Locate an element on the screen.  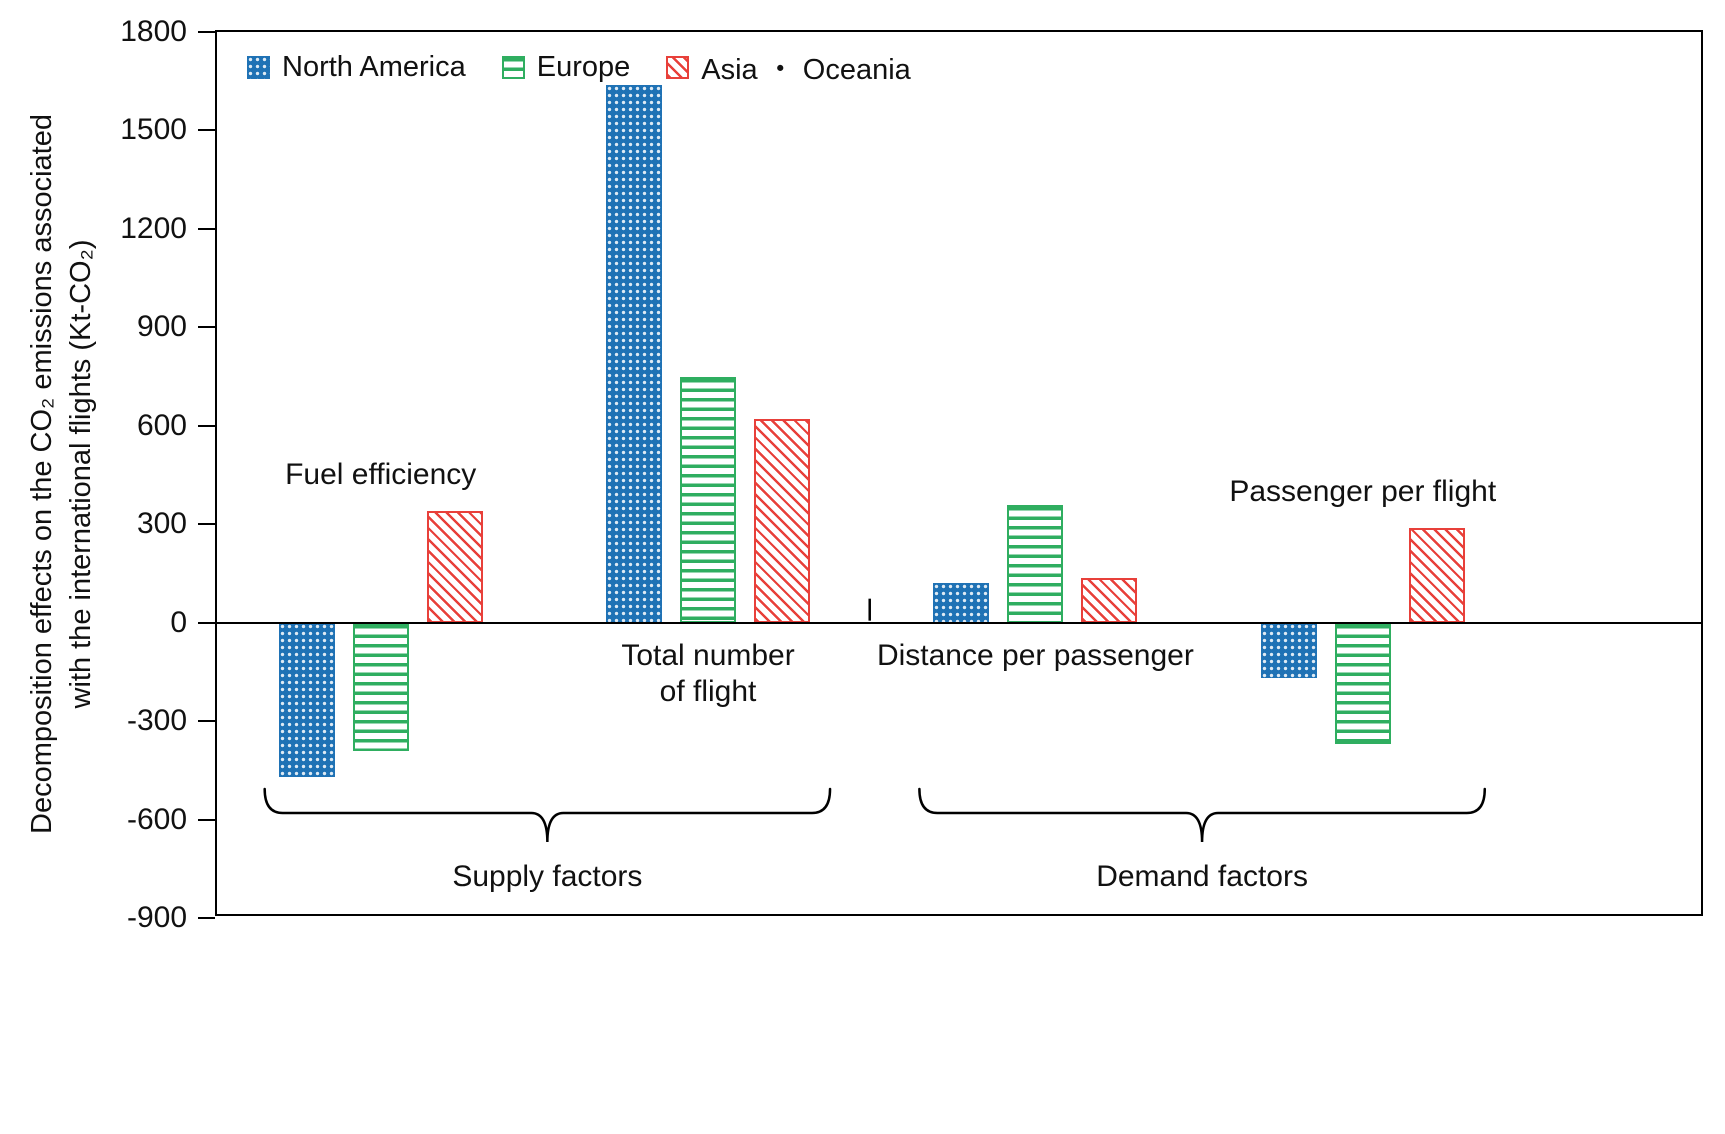
y-tick-label: 0 is located at coordinates (178, 622).